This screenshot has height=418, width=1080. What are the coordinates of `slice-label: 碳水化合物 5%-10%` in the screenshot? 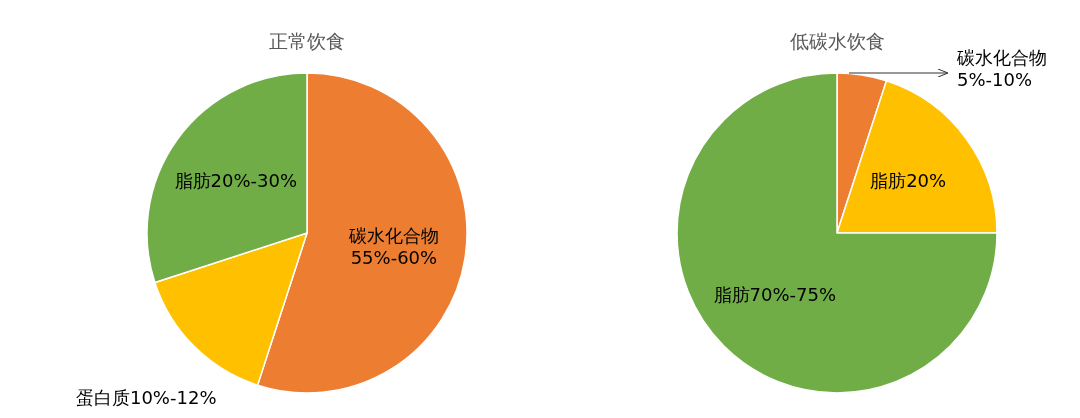 It's located at (1001, 68).